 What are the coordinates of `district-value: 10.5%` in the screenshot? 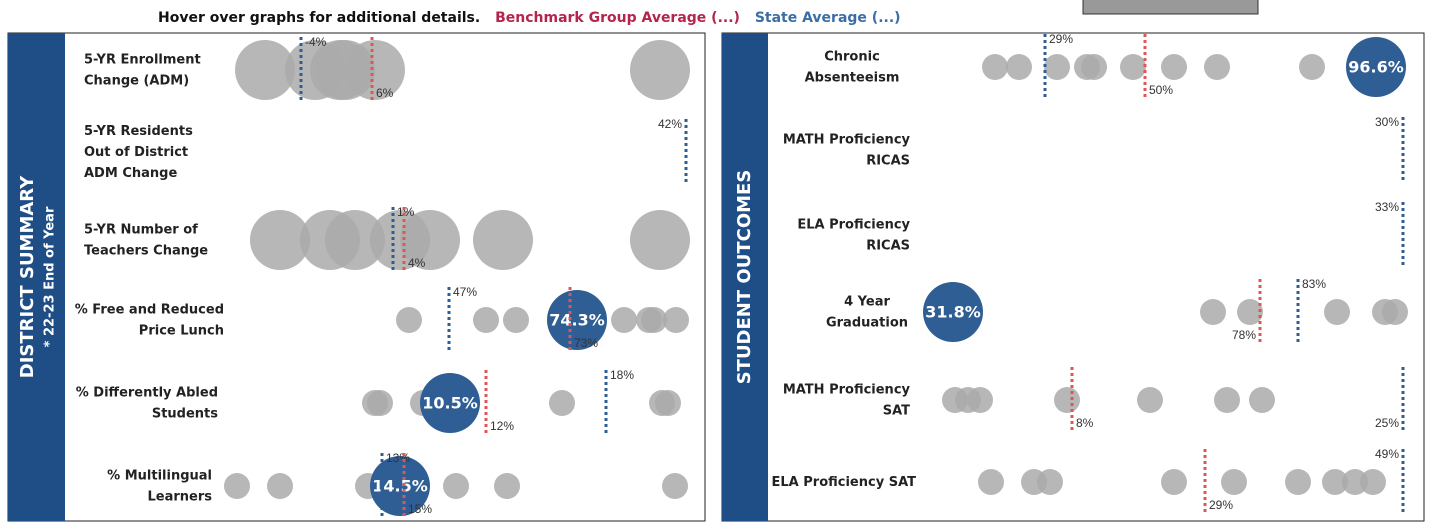 It's located at (450, 403).